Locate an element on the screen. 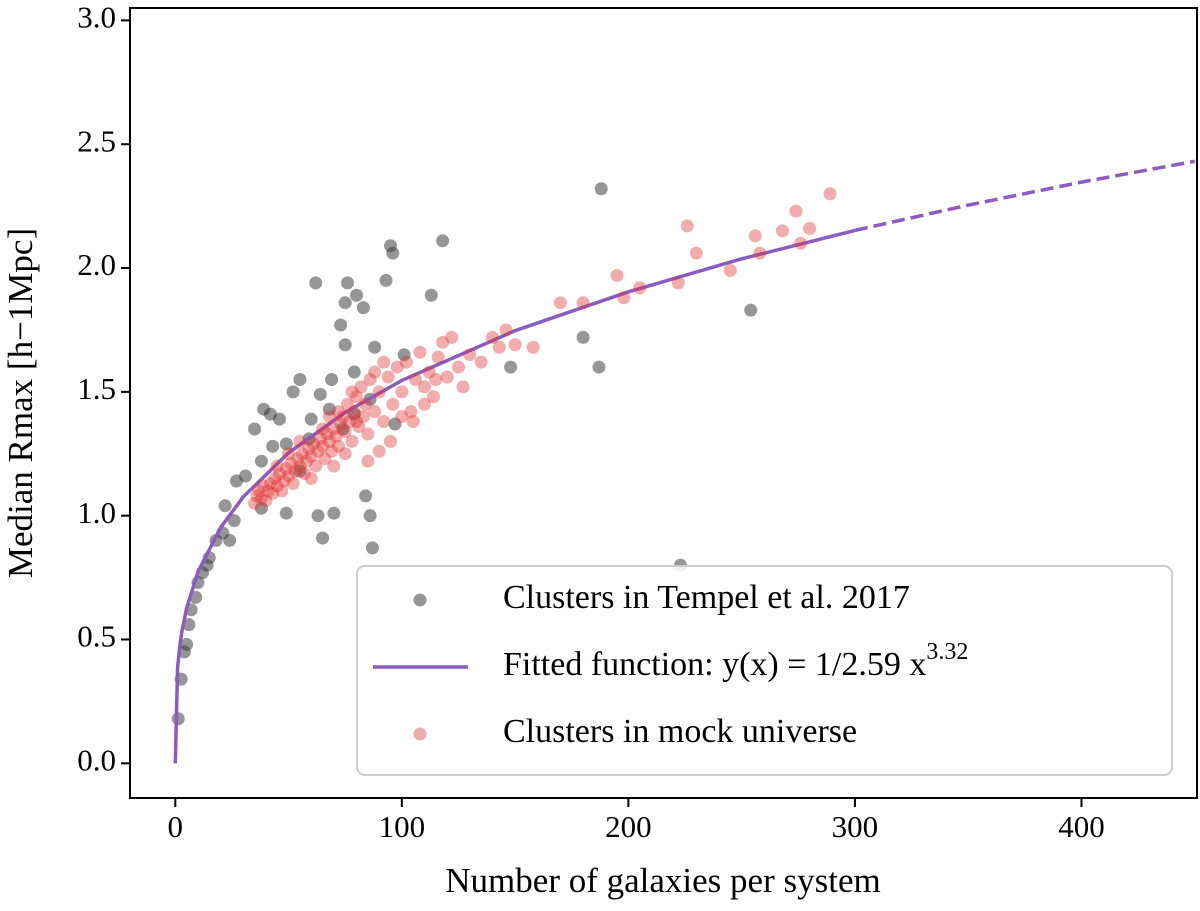 The width and height of the screenshot is (1200, 911). legend-label: Clusters in mock universe is located at coordinates (680, 731).